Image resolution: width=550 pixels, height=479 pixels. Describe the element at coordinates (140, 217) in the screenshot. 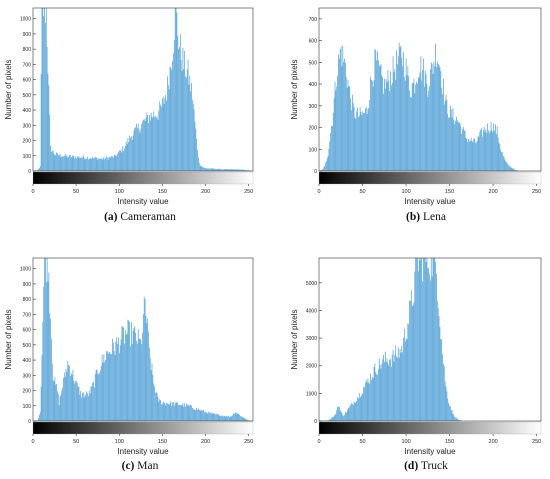

I see `caption-a: (a) Cameraman` at that location.